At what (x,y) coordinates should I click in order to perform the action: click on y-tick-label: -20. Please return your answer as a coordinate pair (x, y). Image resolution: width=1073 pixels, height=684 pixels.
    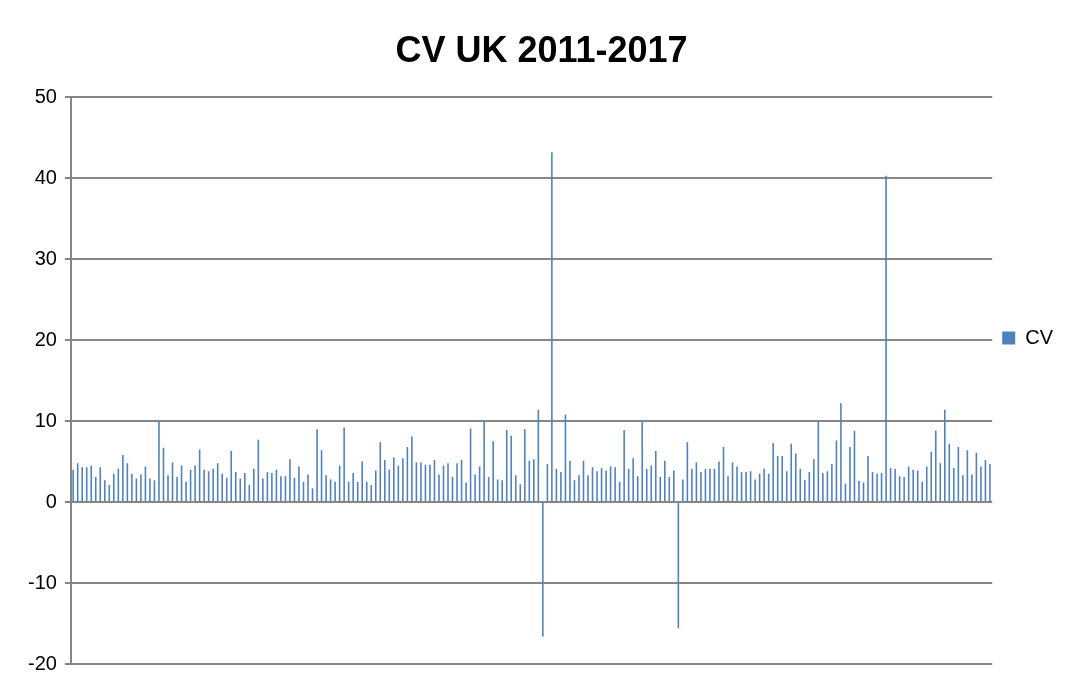
    Looking at the image, I should click on (42, 662).